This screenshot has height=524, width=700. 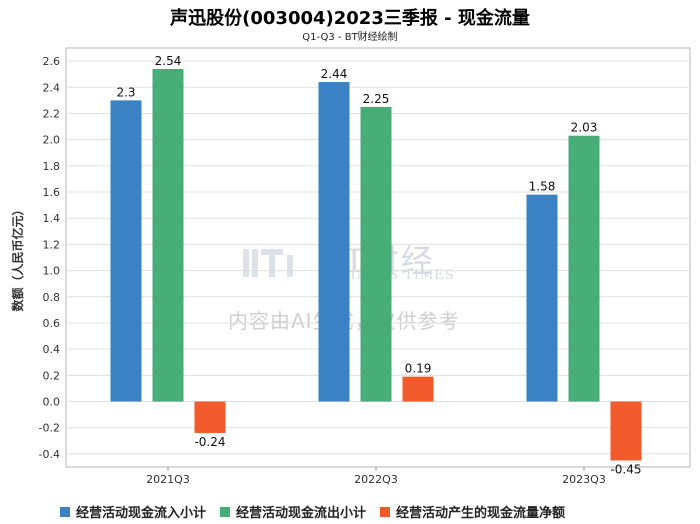 What do you see at coordinates (52, 166) in the screenshot?
I see `y-tick-label: 1.8` at bounding box center [52, 166].